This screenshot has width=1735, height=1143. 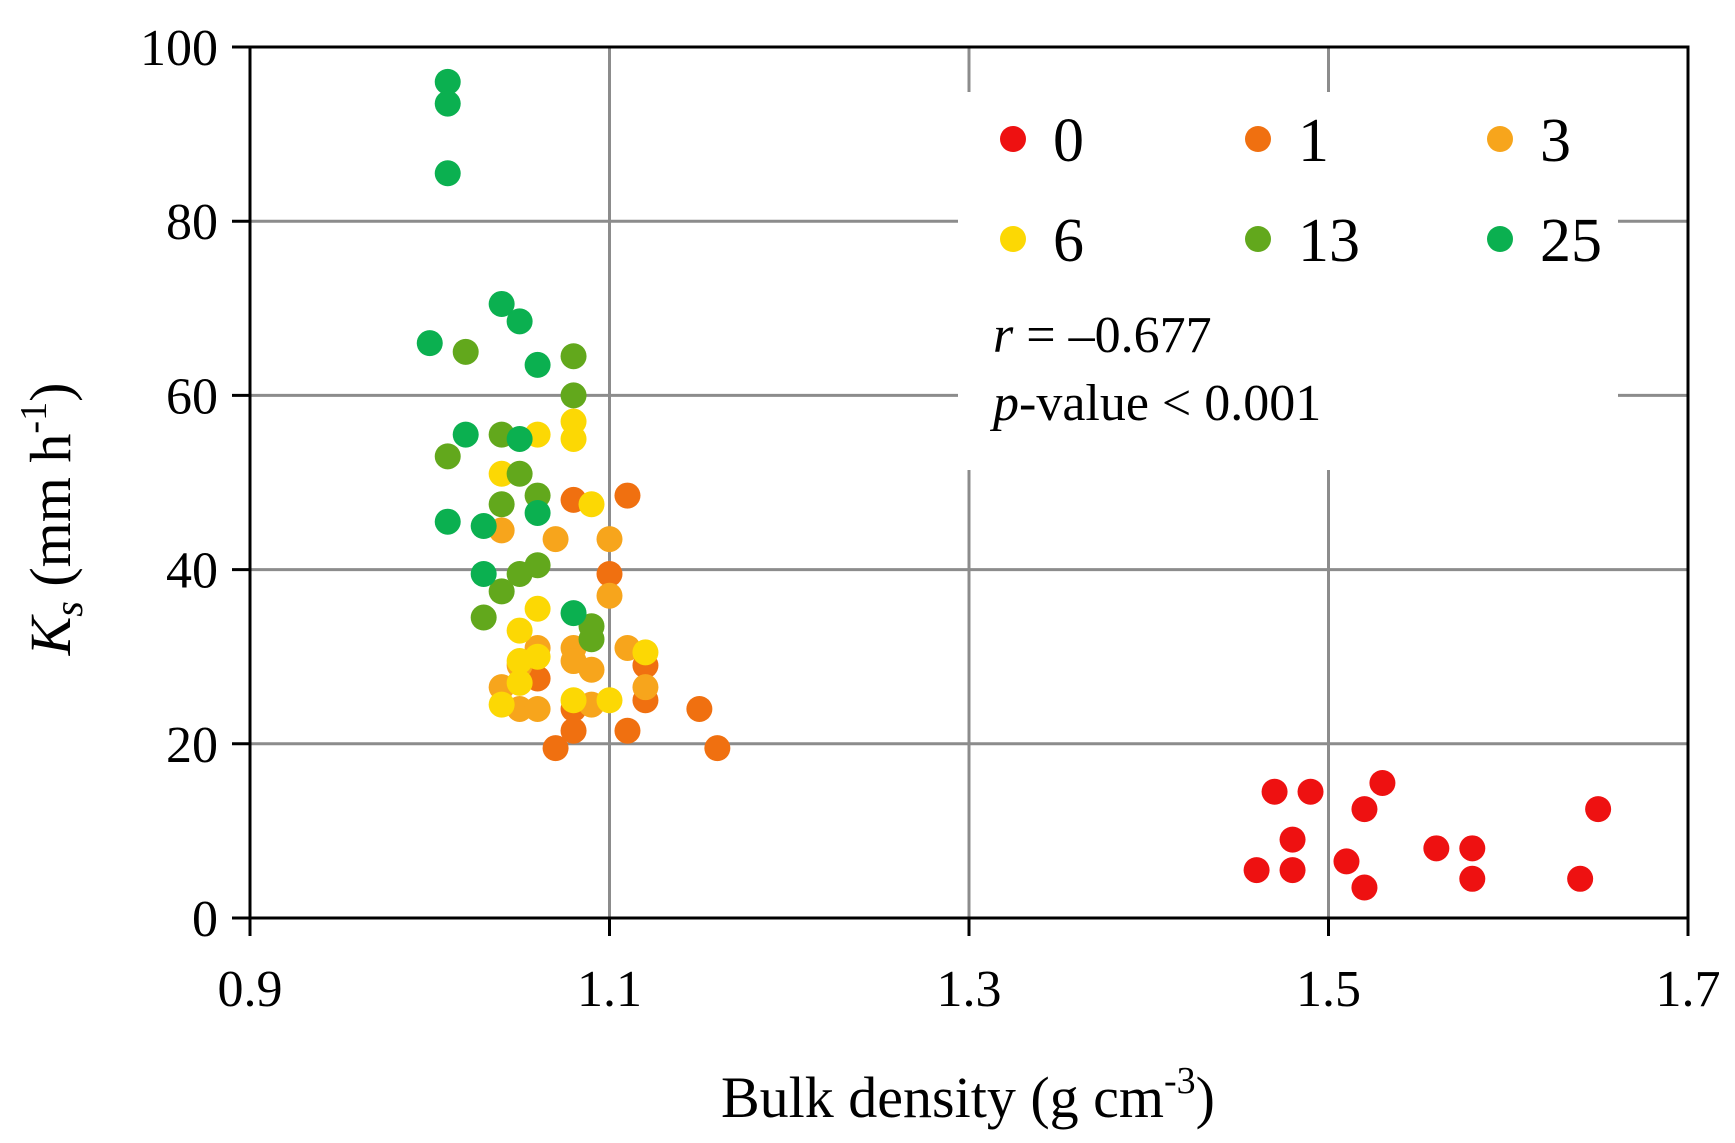 I want to click on legend-label-3: 3, so click(x=1555, y=141).